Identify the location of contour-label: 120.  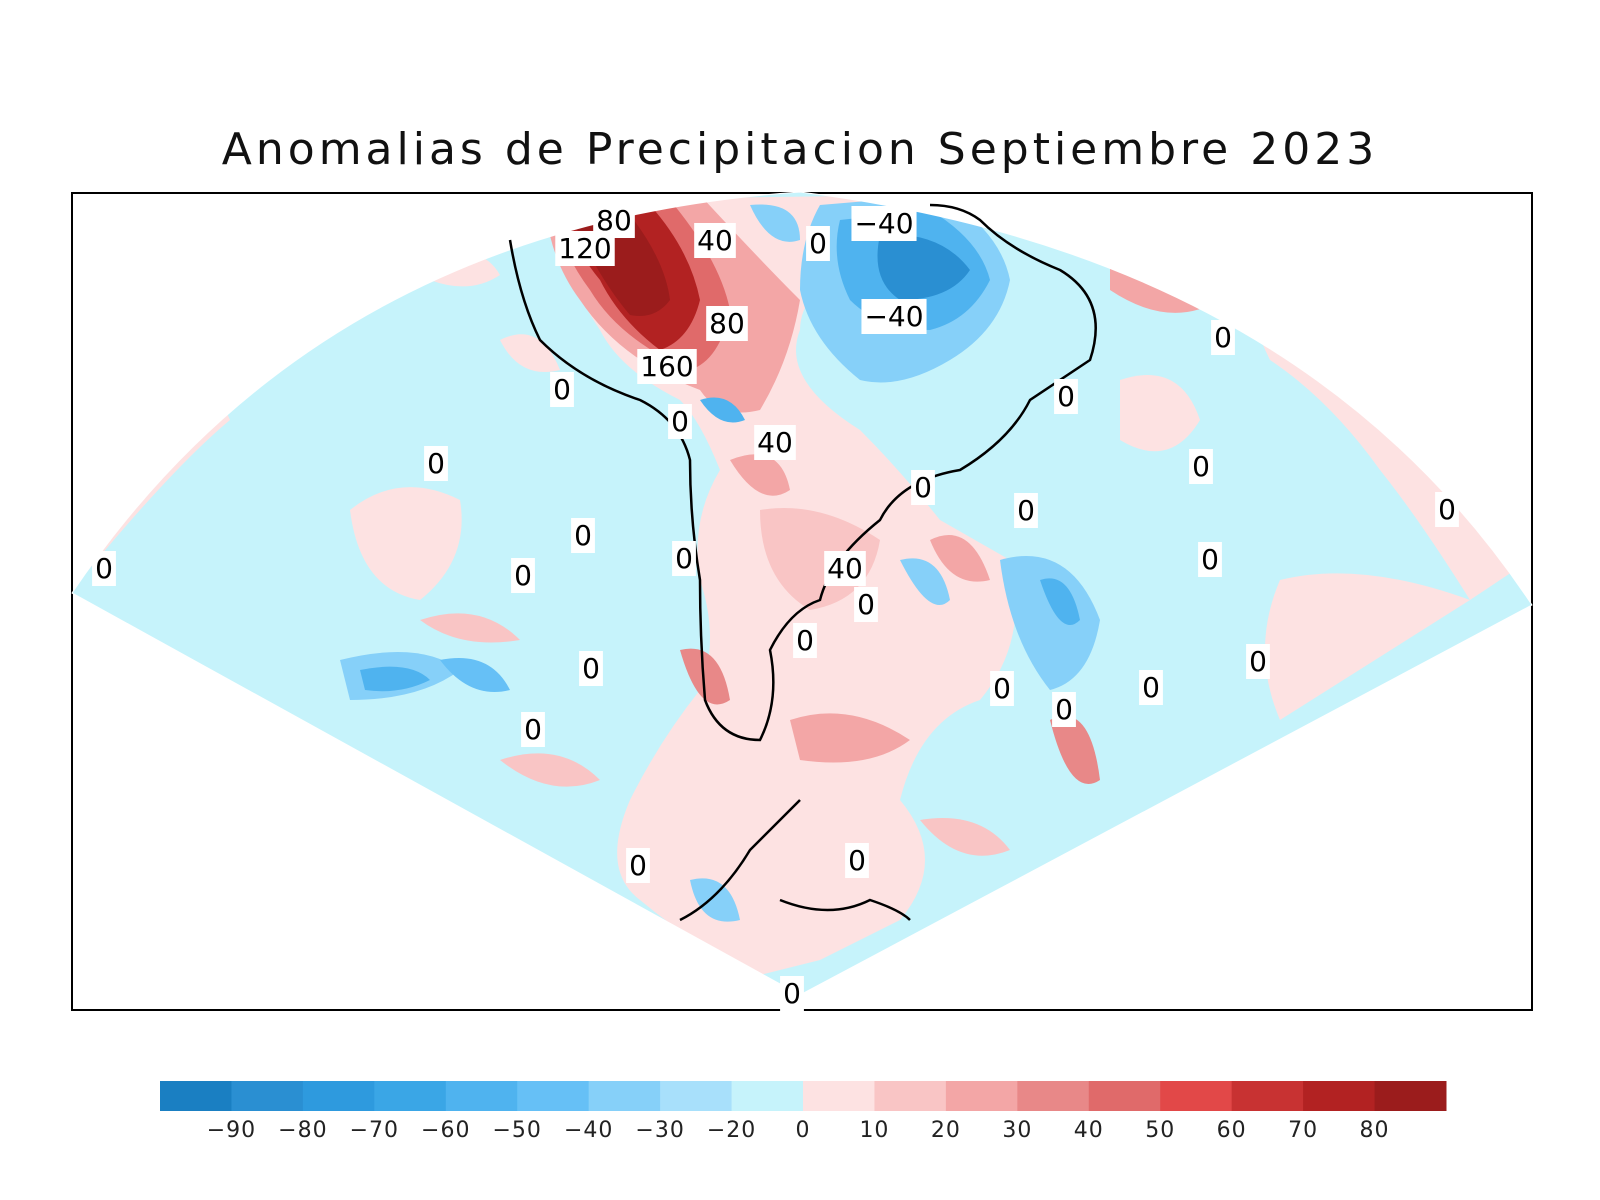
(584, 248).